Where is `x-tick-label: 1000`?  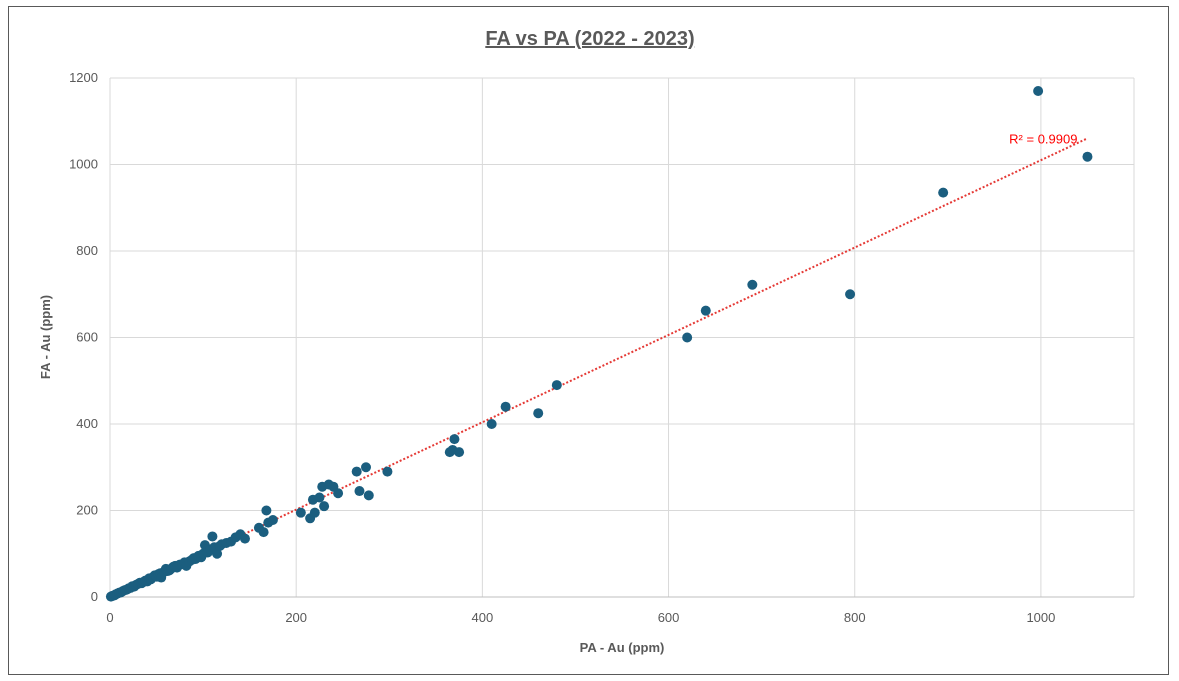
x-tick-label: 1000 is located at coordinates (1040, 617).